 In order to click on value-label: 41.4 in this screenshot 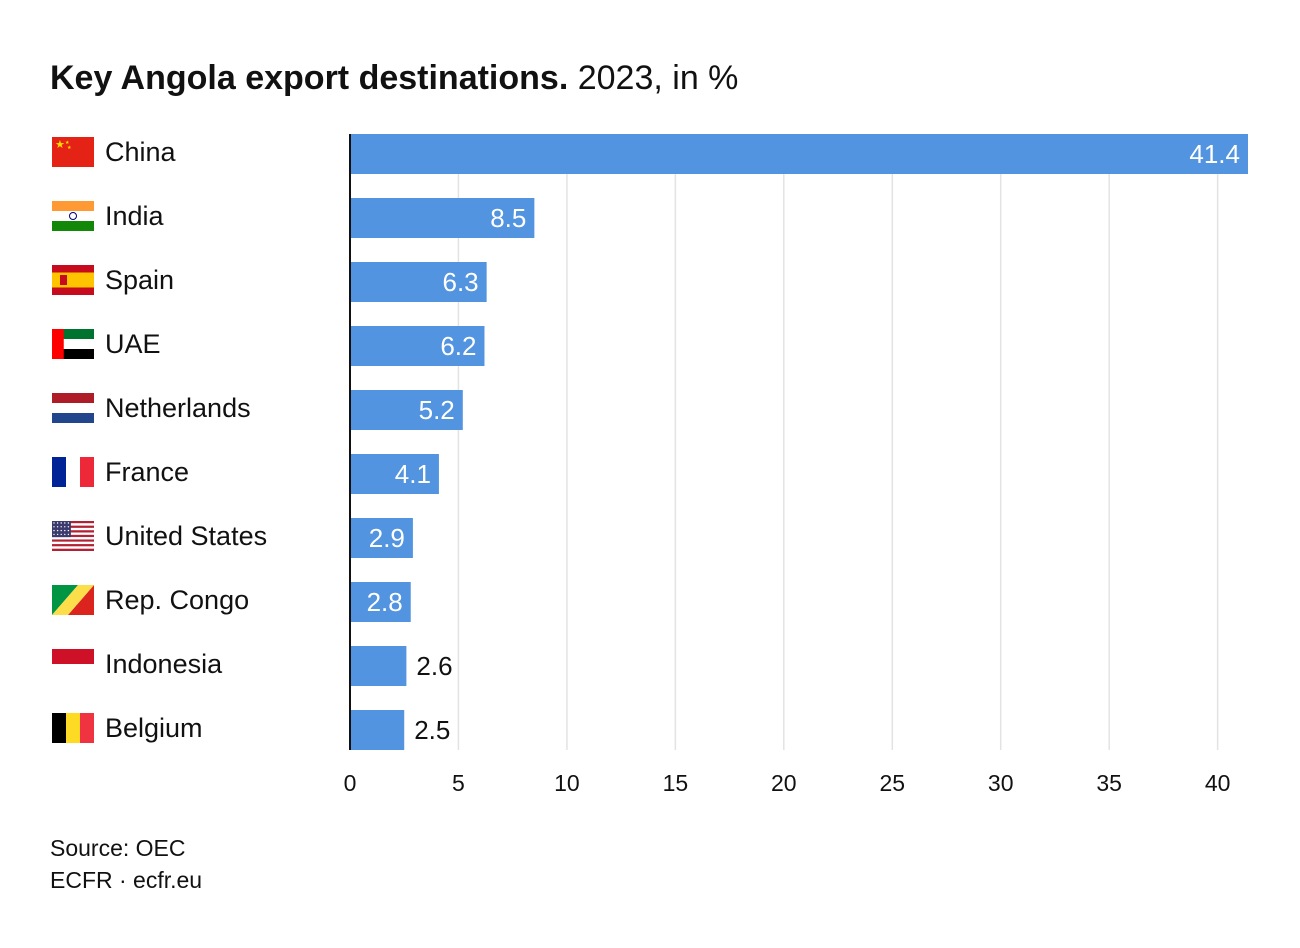, I will do `click(1214, 154)`.